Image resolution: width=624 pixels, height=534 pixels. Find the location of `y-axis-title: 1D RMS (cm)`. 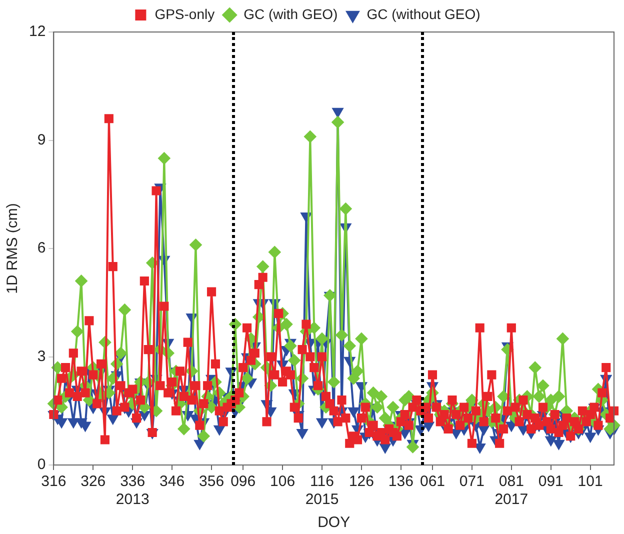

y-axis-title: 1D RMS (cm) is located at coordinates (13, 248).